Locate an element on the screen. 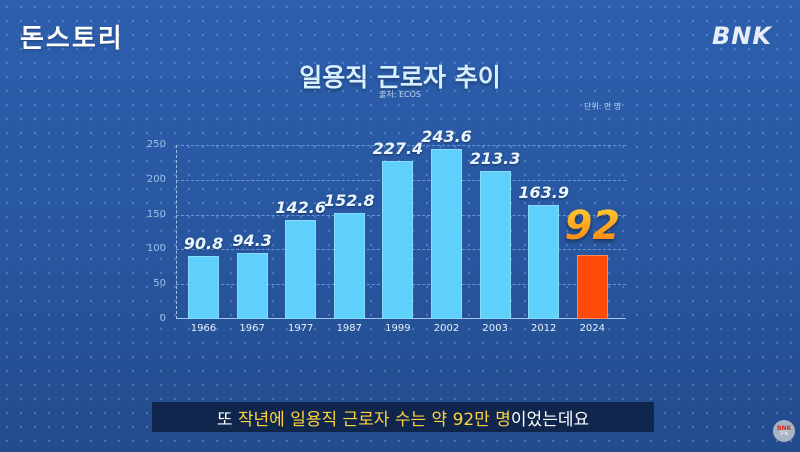  bar-highlight is located at coordinates (592, 286).